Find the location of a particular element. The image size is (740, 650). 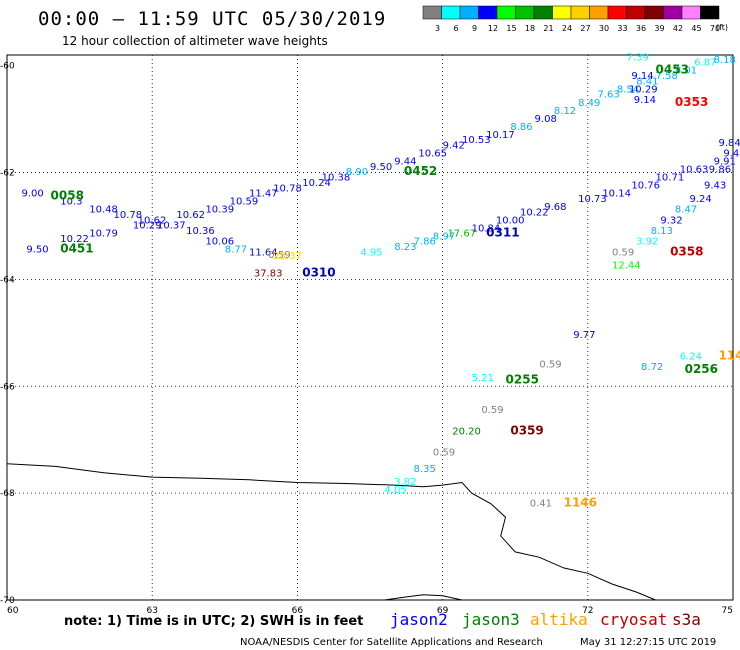

wave-height-value: 5.21 is located at coordinates (483, 378).